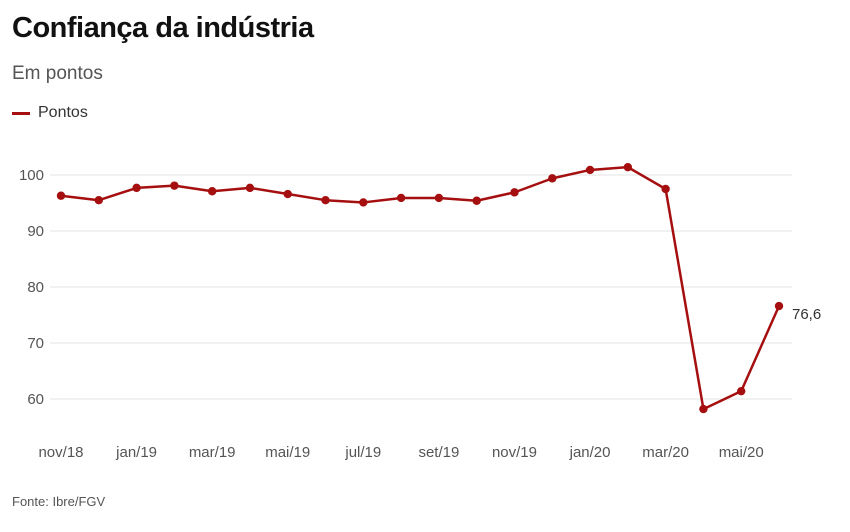 This screenshot has height=532, width=850. I want to click on x-tick-label: mai/20, so click(741, 452).